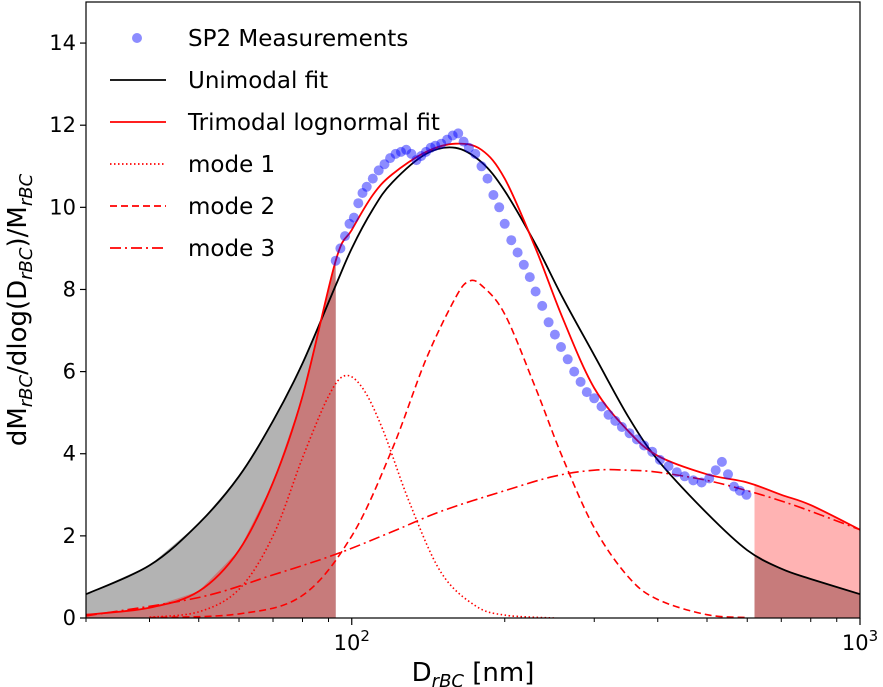 The image size is (883, 687). Describe the element at coordinates (69, 536) in the screenshot. I see `y-tick-label: 2` at that location.